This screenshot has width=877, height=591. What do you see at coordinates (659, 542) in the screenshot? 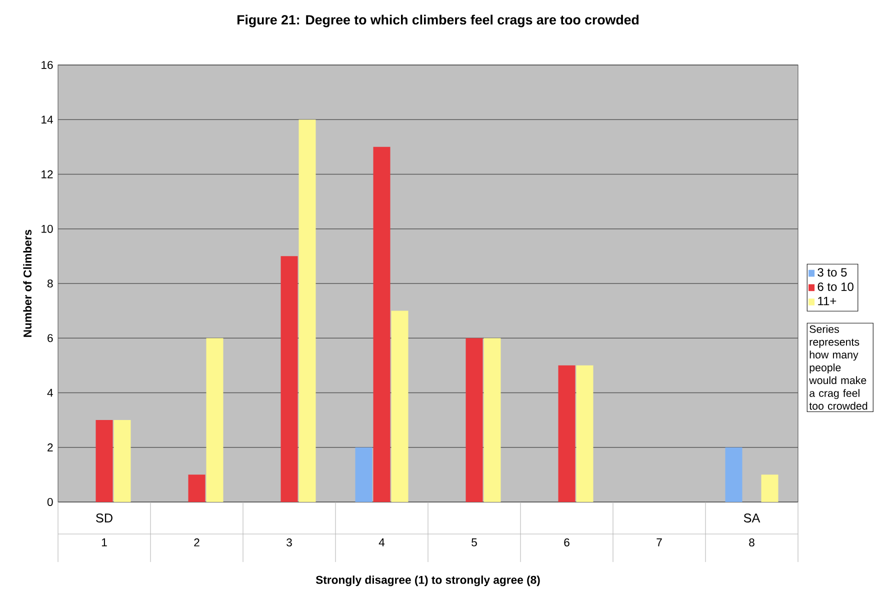
I see `x-tick-label: 7` at bounding box center [659, 542].